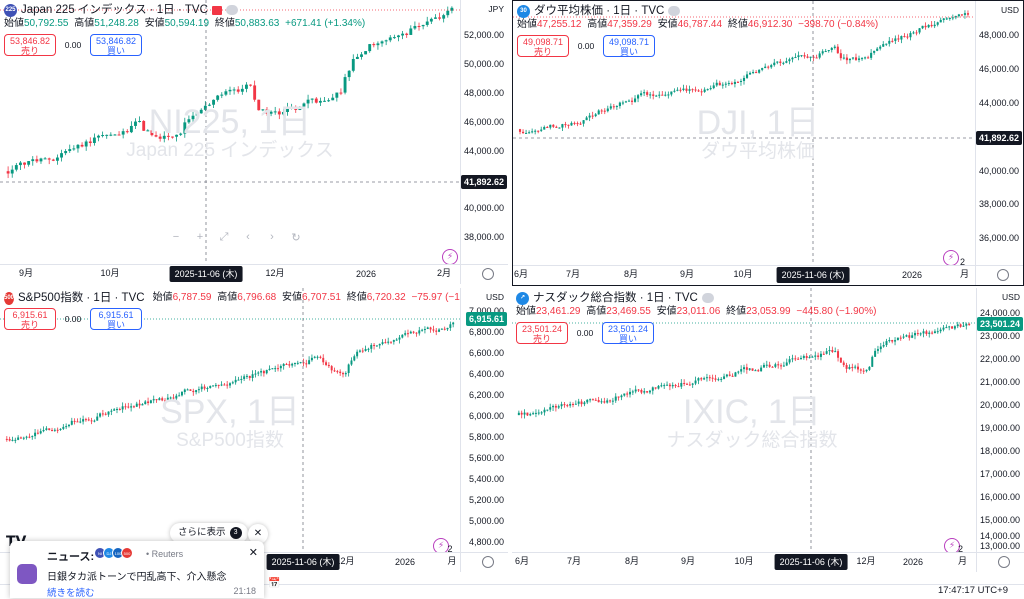 The width and height of the screenshot is (1024, 599). Describe the element at coordinates (10, 10) in the screenshot. I see `symbol-logo-icon: 225` at that location.